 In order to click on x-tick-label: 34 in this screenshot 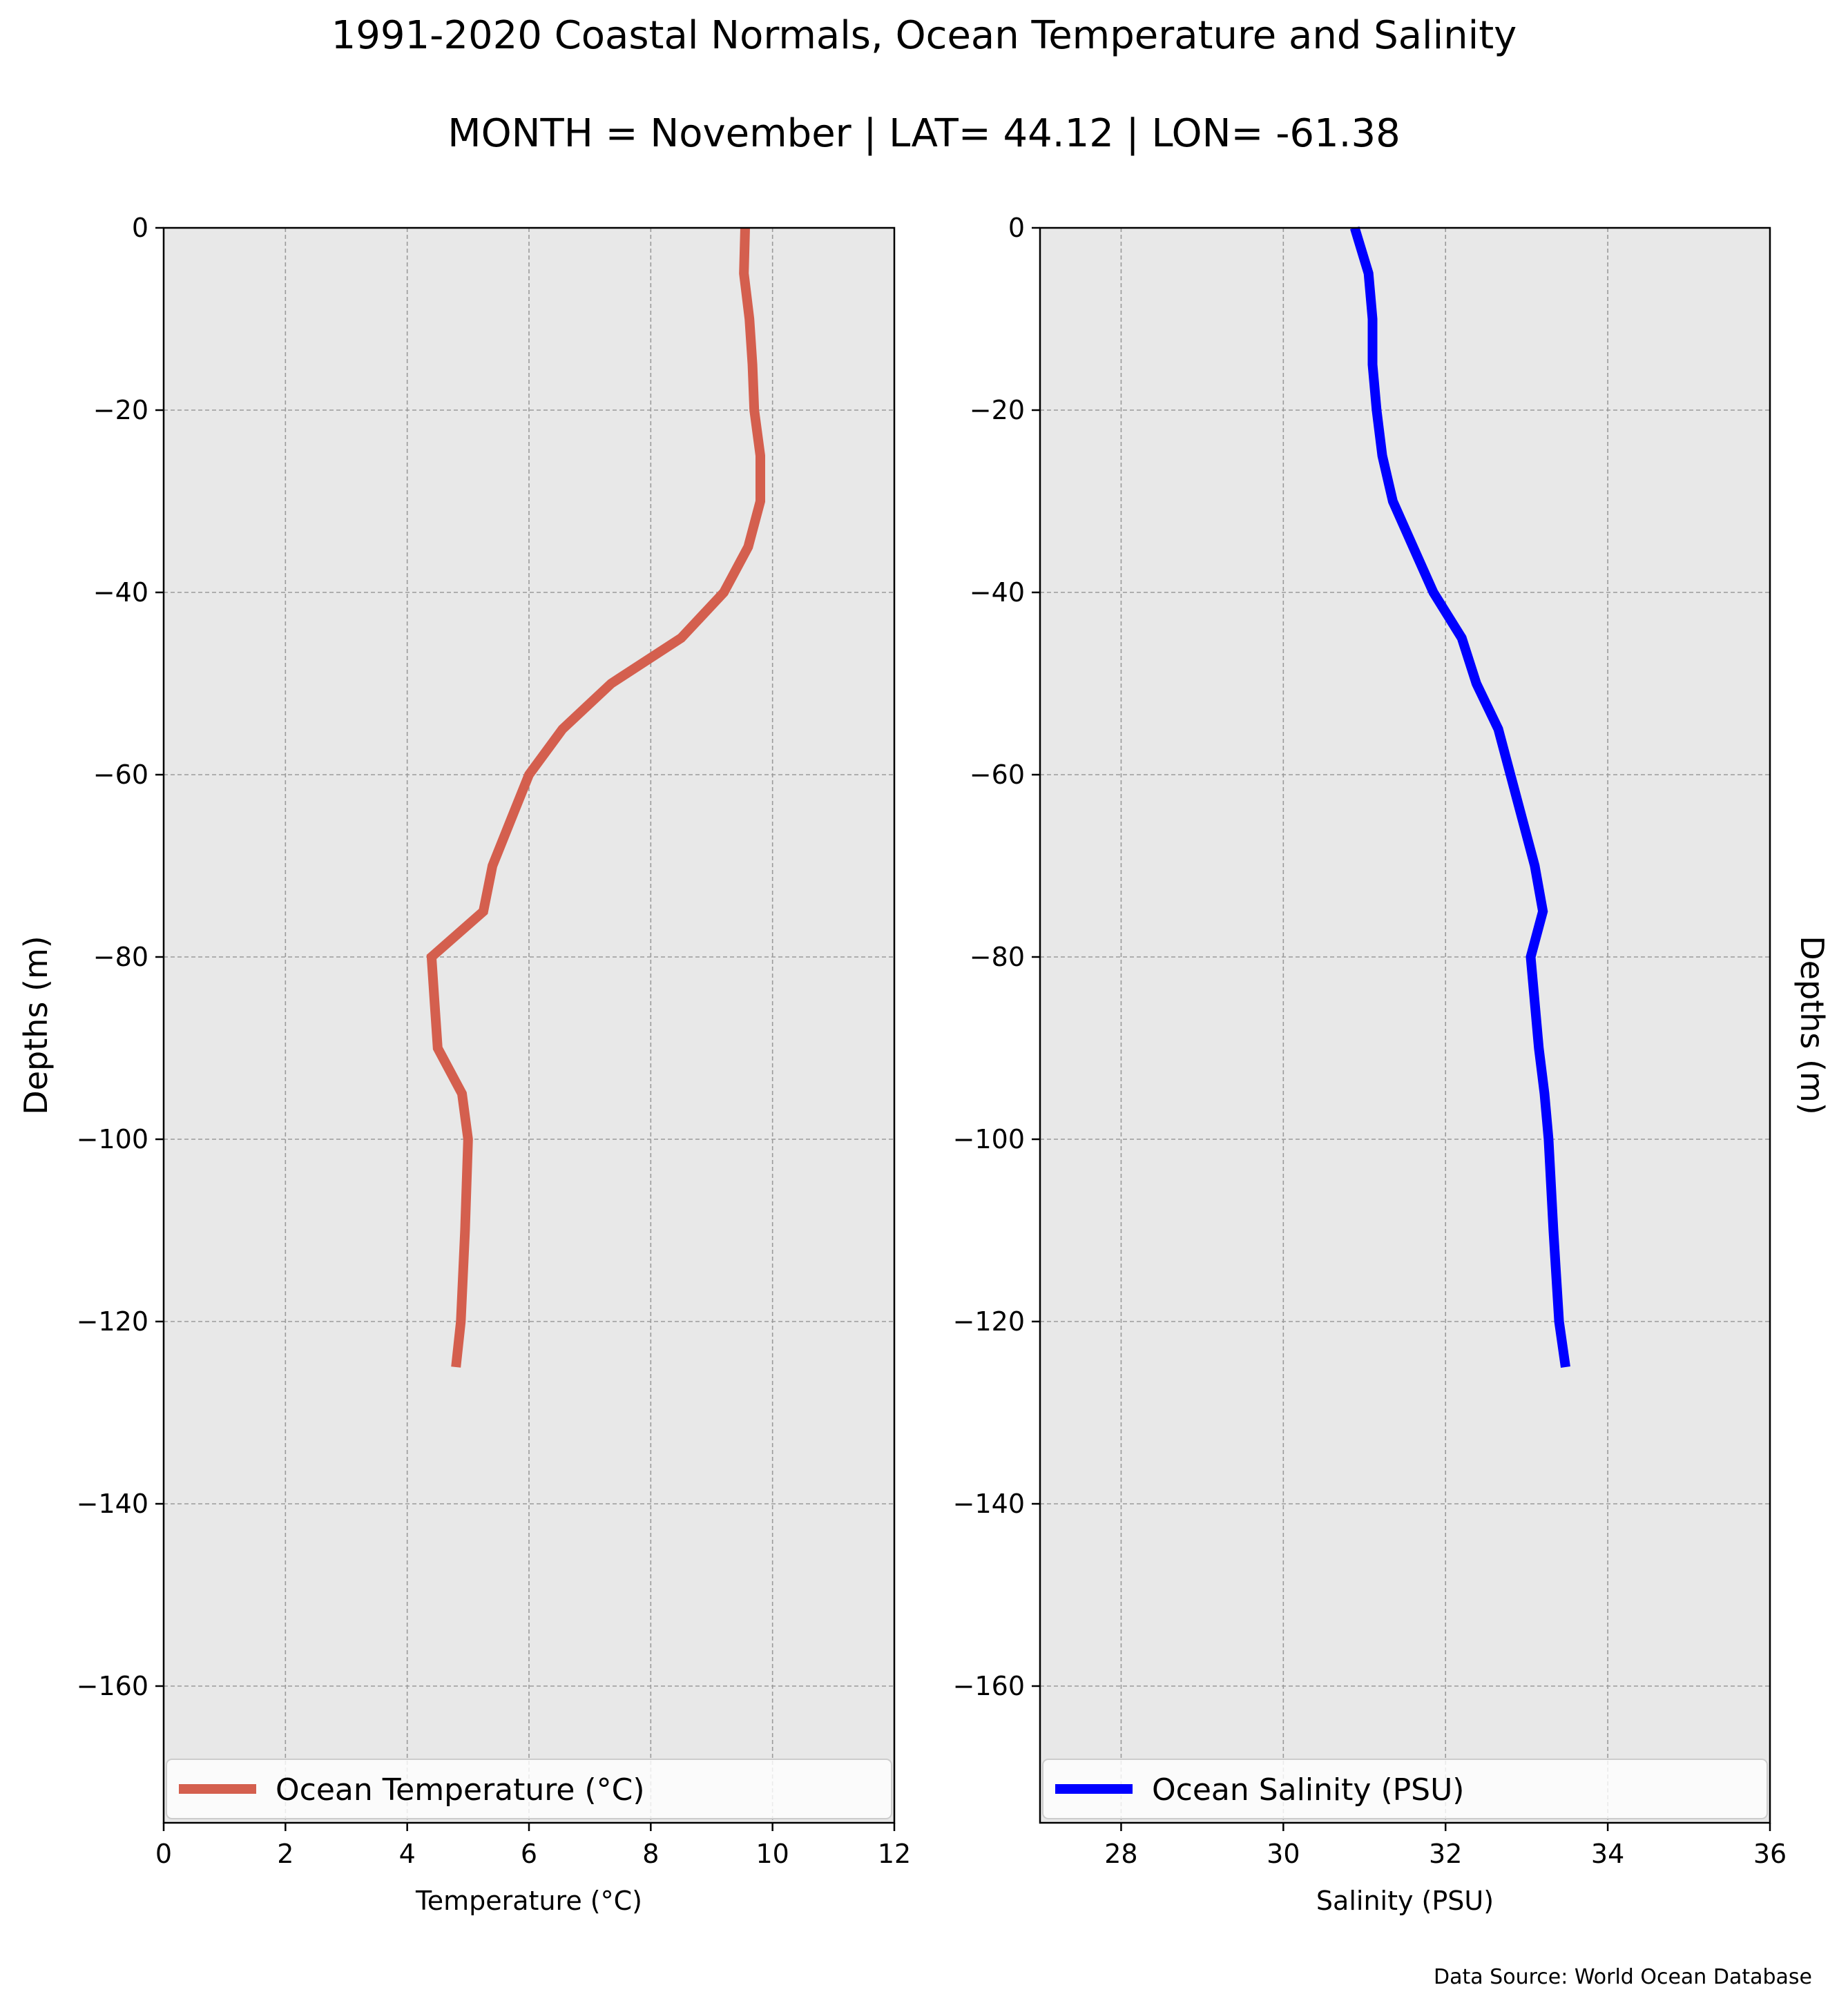, I will do `click(1607, 1854)`.